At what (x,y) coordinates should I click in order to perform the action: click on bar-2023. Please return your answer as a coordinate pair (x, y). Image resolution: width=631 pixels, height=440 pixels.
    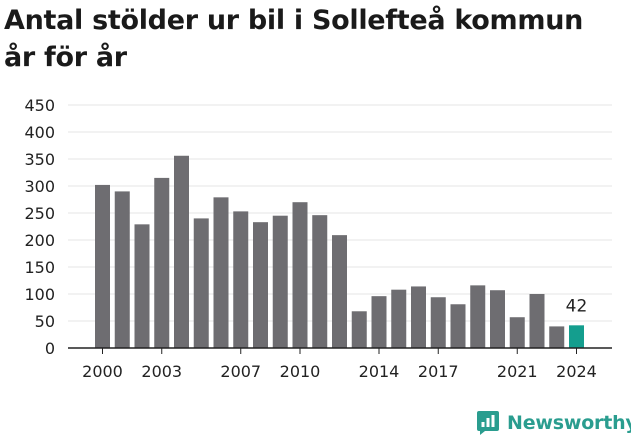
    Looking at the image, I should click on (557, 337).